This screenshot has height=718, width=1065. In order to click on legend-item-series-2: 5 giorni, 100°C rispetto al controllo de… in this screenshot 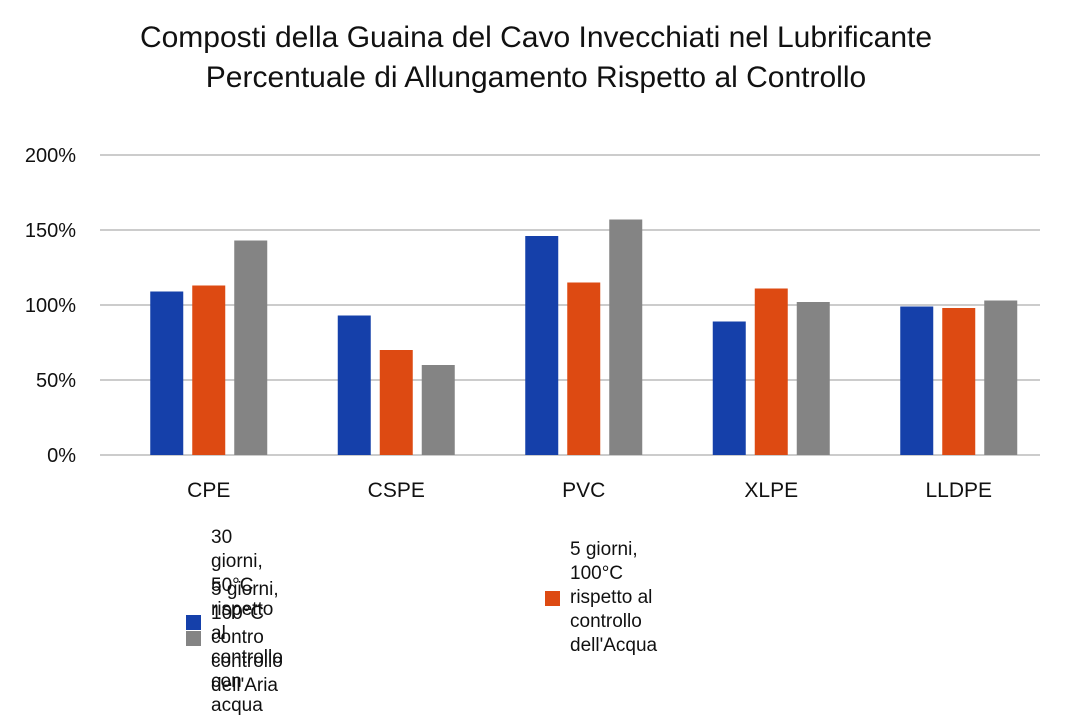, I will do `click(601, 598)`.